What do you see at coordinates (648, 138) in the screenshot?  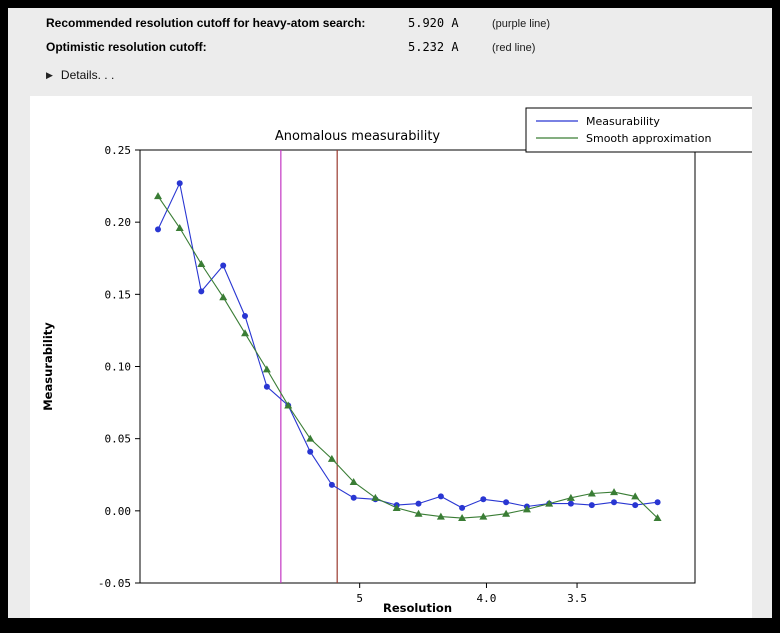 I see `legend-label-1: Smooth approximation` at bounding box center [648, 138].